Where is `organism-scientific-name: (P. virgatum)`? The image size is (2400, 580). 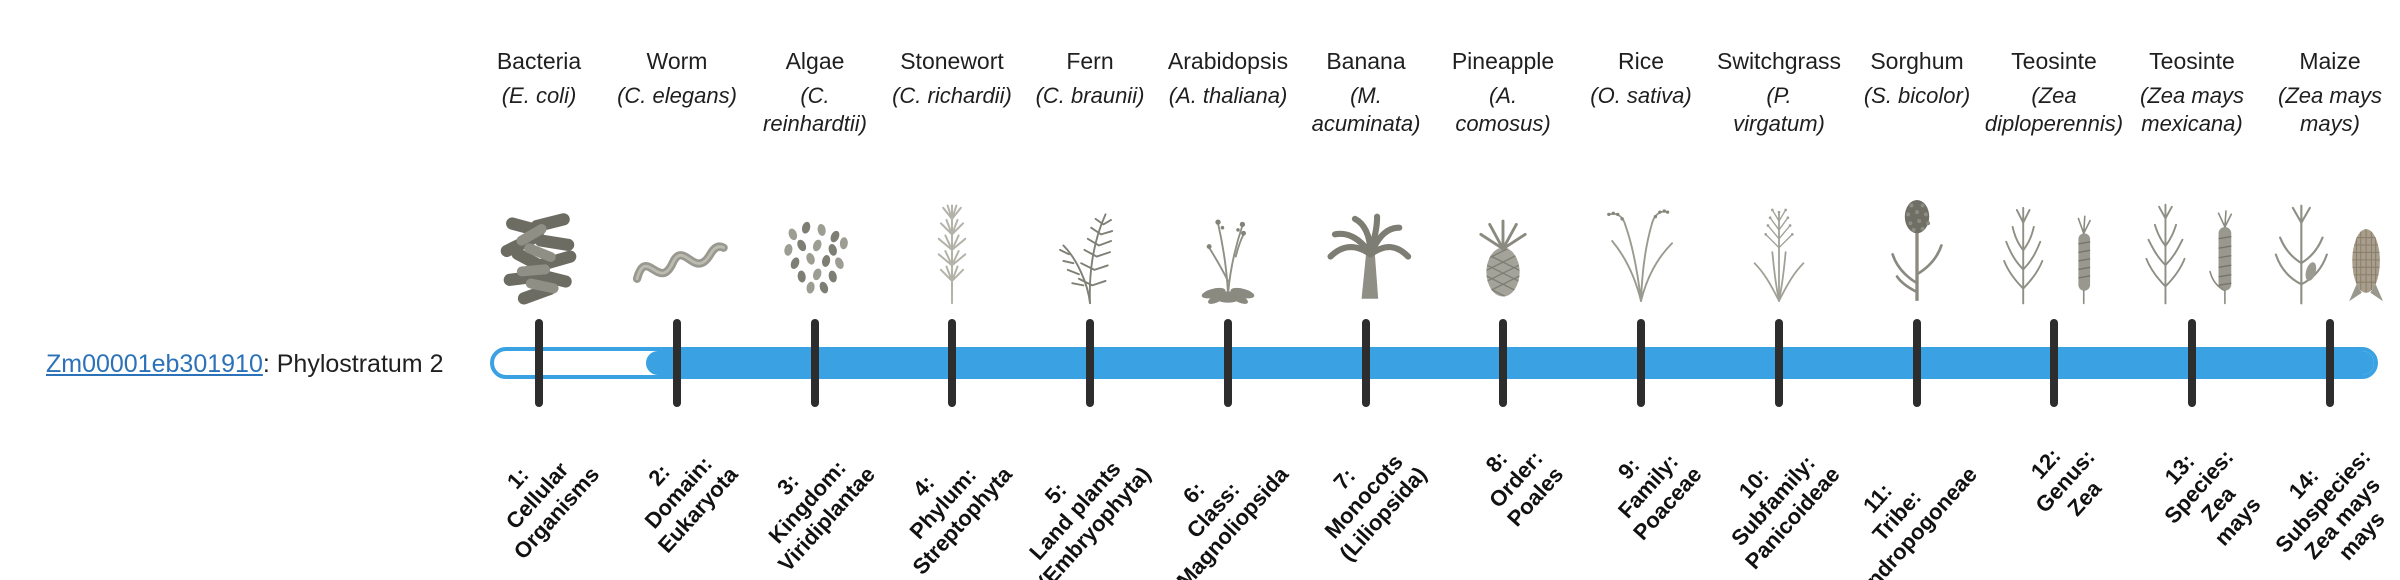 organism-scientific-name: (P. virgatum) is located at coordinates (1779, 109).